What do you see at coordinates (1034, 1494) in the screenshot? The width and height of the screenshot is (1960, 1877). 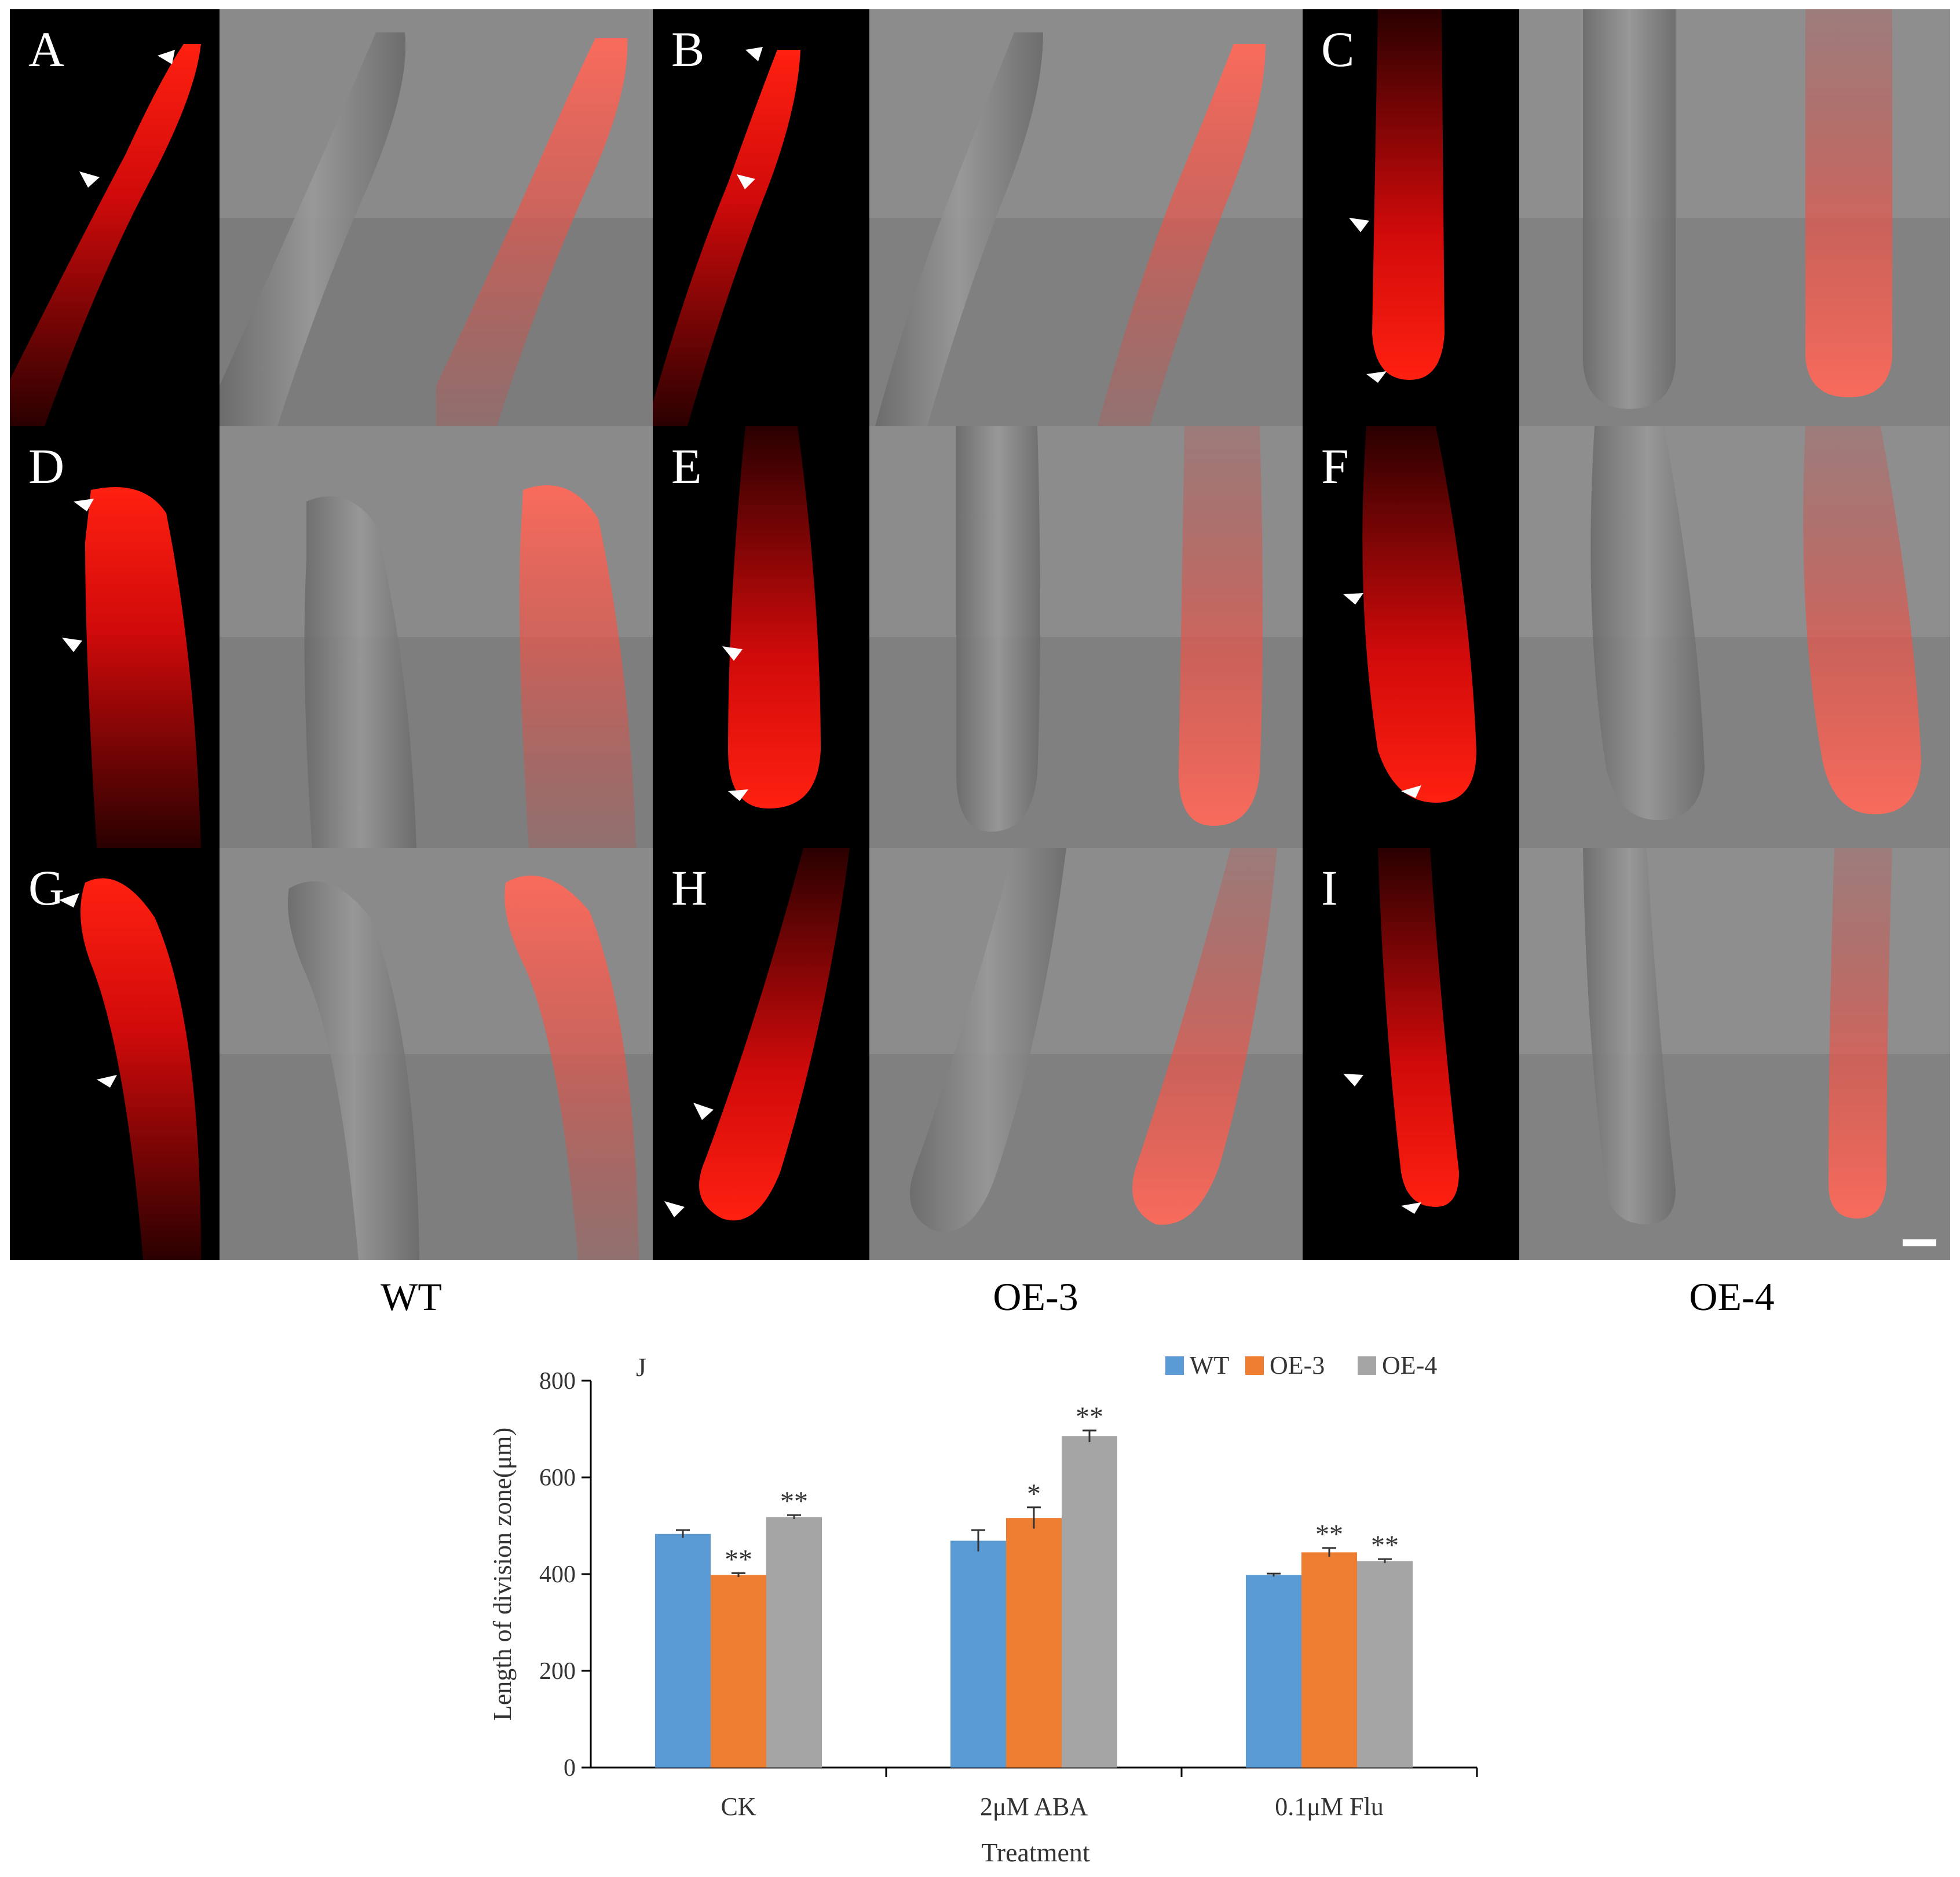 I see `significance-marker: *` at bounding box center [1034, 1494].